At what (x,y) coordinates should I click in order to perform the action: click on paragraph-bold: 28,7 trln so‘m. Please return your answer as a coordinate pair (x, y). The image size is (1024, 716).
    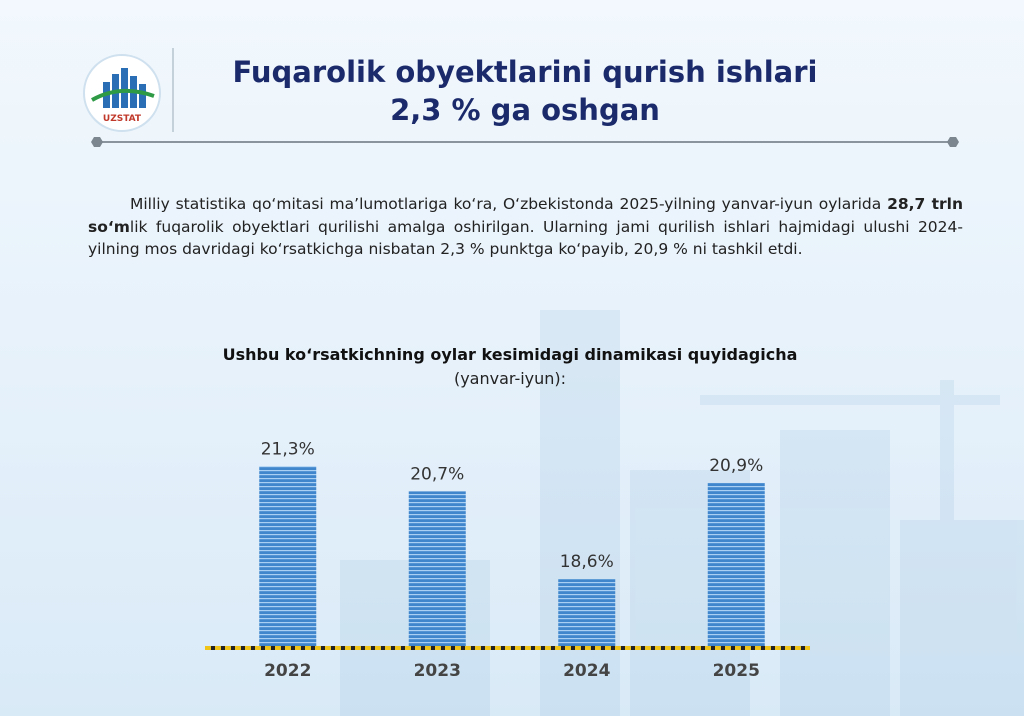
    Looking at the image, I should click on (525, 215).